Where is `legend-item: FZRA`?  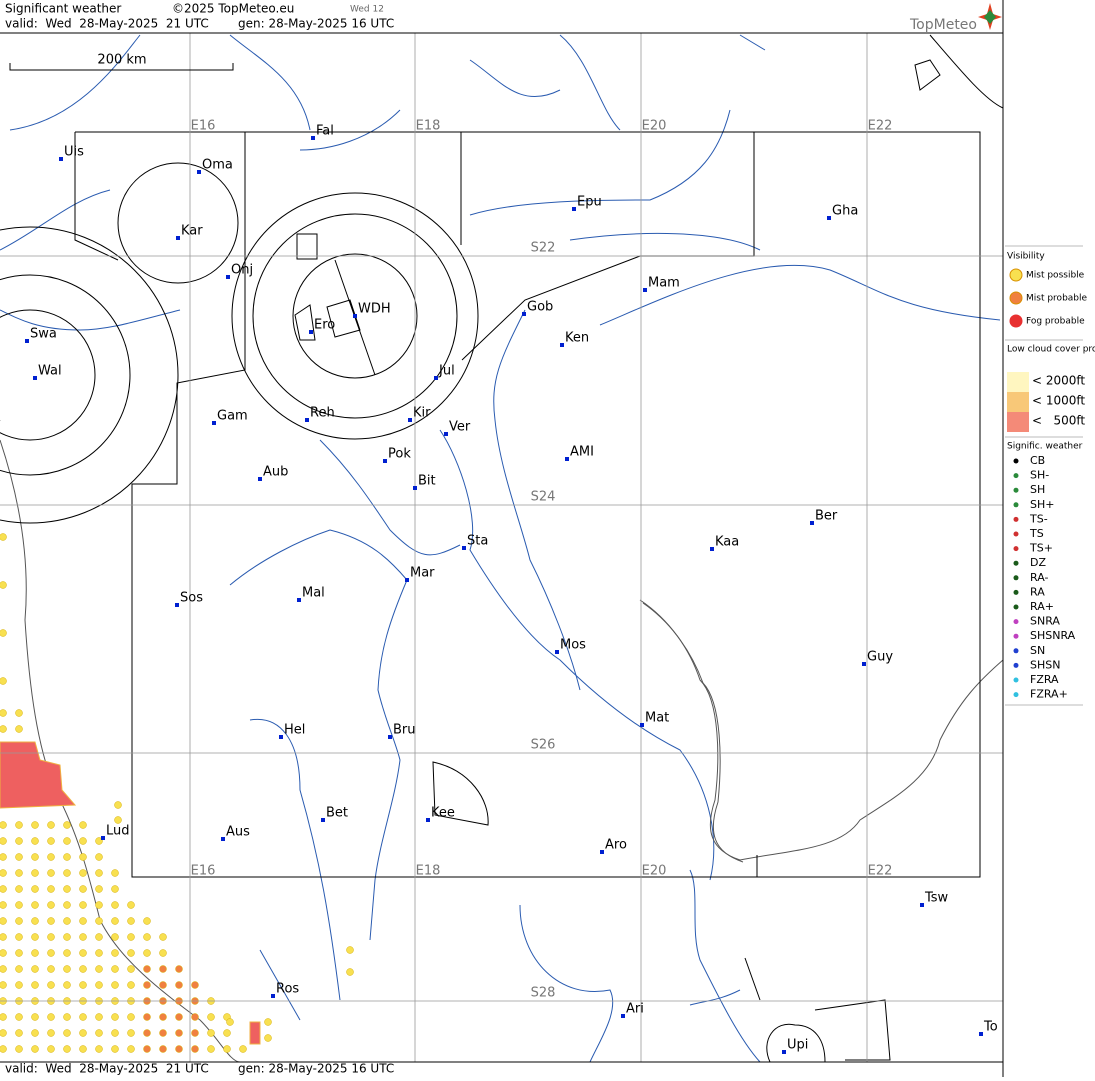 legend-item: FZRA is located at coordinates (1044, 679).